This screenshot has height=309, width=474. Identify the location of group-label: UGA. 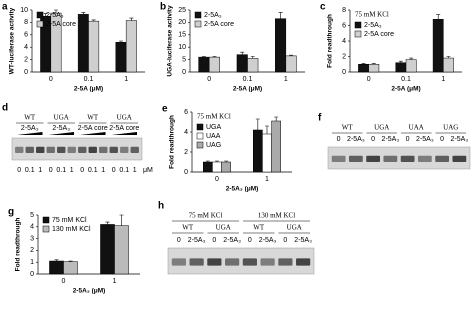
(223, 228).